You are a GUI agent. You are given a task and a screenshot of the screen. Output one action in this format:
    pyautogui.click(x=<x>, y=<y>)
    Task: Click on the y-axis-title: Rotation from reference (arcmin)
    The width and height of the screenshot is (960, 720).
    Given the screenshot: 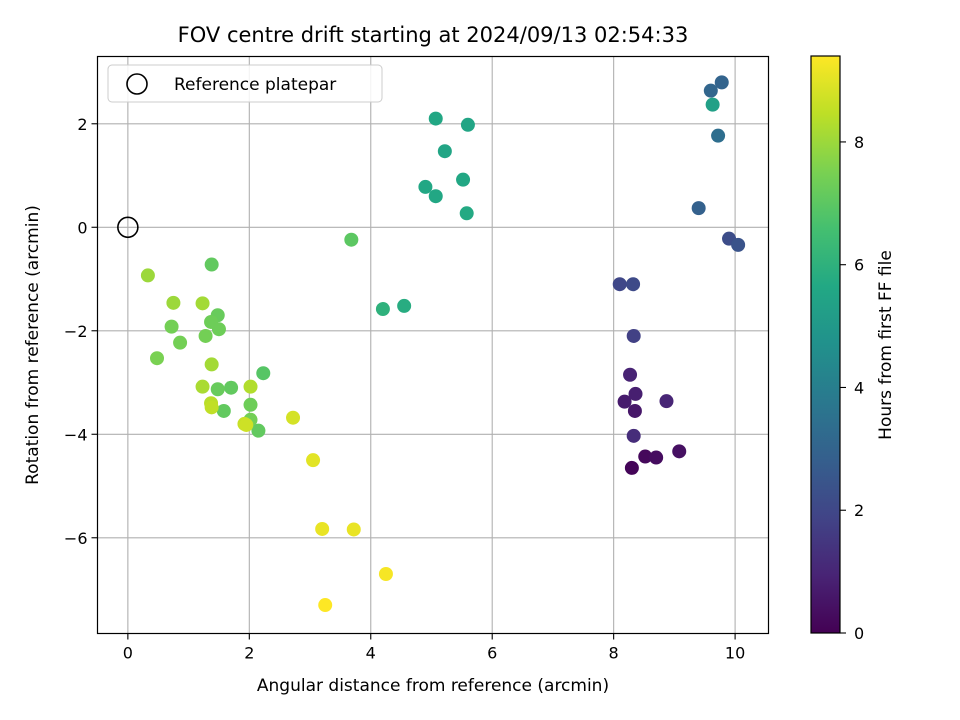 What is the action you would take?
    pyautogui.click(x=33, y=345)
    